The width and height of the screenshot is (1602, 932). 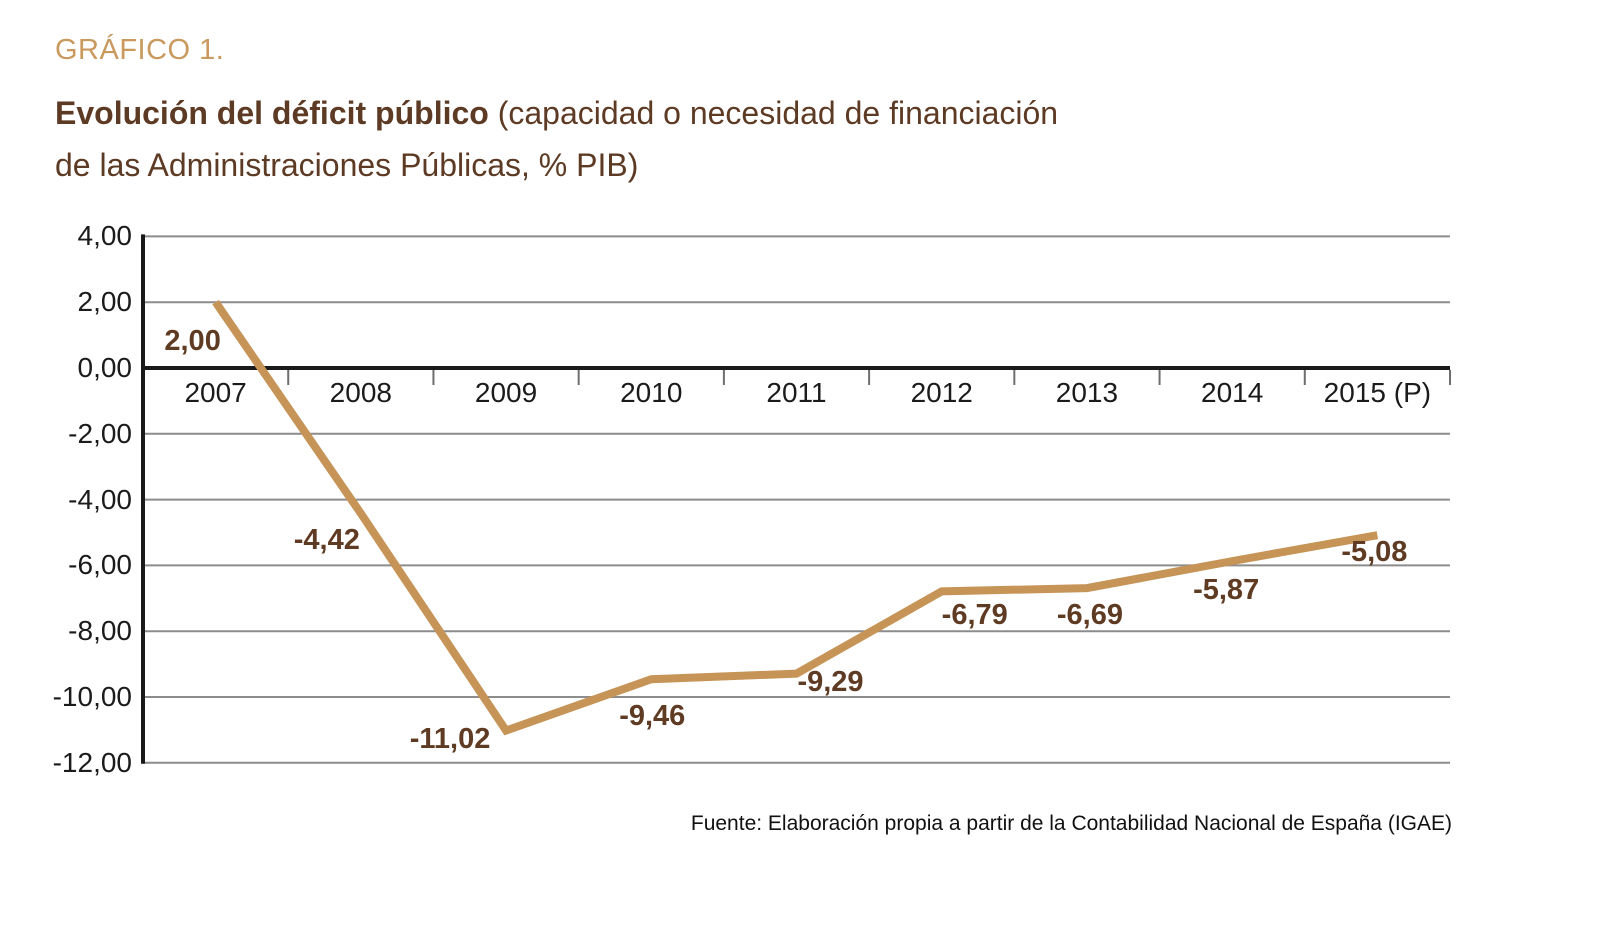 What do you see at coordinates (326, 540) in the screenshot?
I see `data-point-label: -4,42` at bounding box center [326, 540].